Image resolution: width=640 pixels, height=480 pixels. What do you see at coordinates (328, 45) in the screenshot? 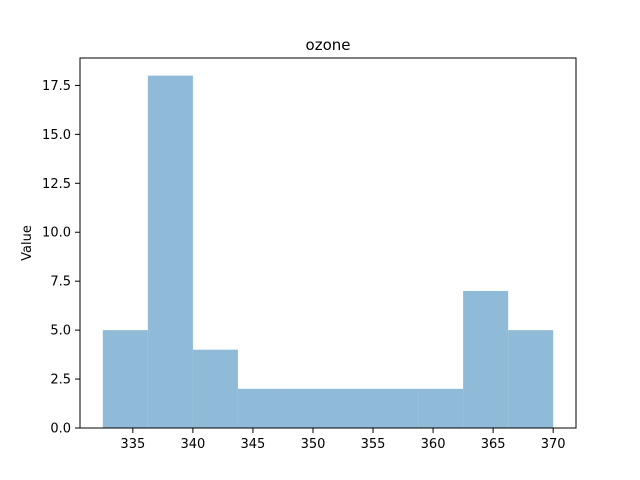
I see `chart-title: ozone` at bounding box center [328, 45].